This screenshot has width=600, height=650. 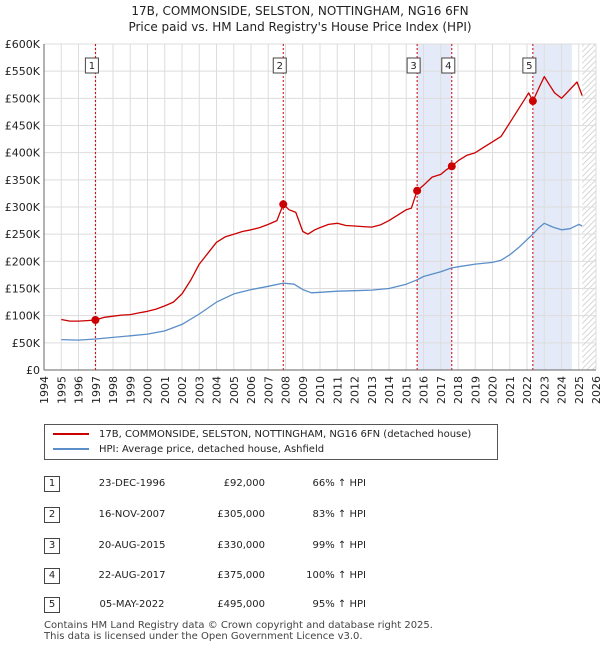 What do you see at coordinates (44, 390) in the screenshot?
I see `x-tick-label: 1994` at bounding box center [44, 390].